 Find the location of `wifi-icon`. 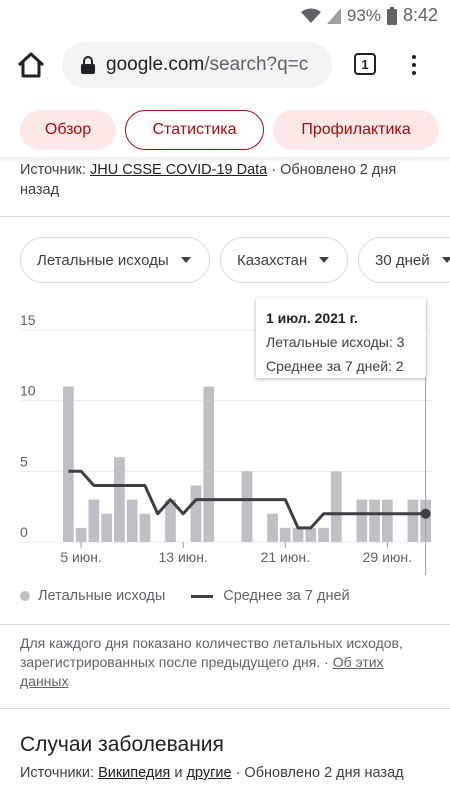

wifi-icon is located at coordinates (310, 15).